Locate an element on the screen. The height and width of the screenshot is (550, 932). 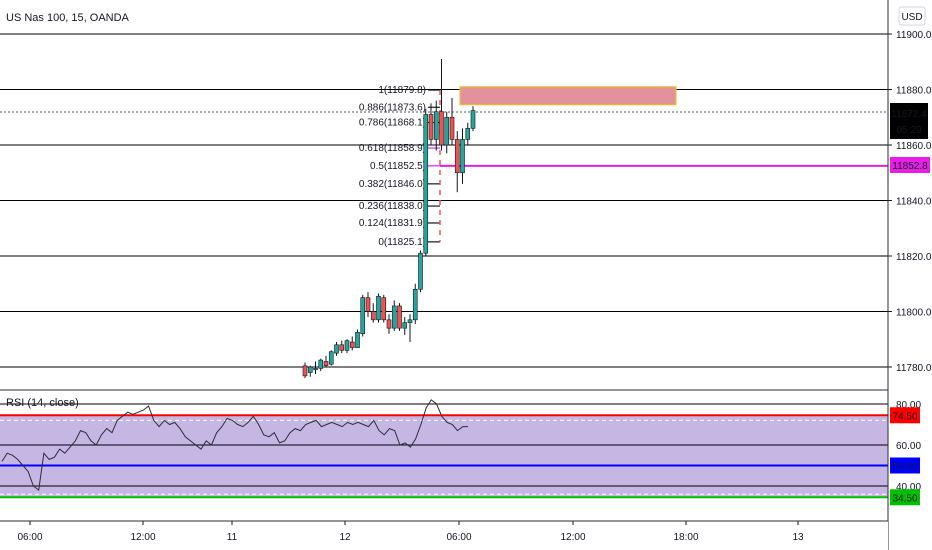
candlestick-series is located at coordinates (389, 218).